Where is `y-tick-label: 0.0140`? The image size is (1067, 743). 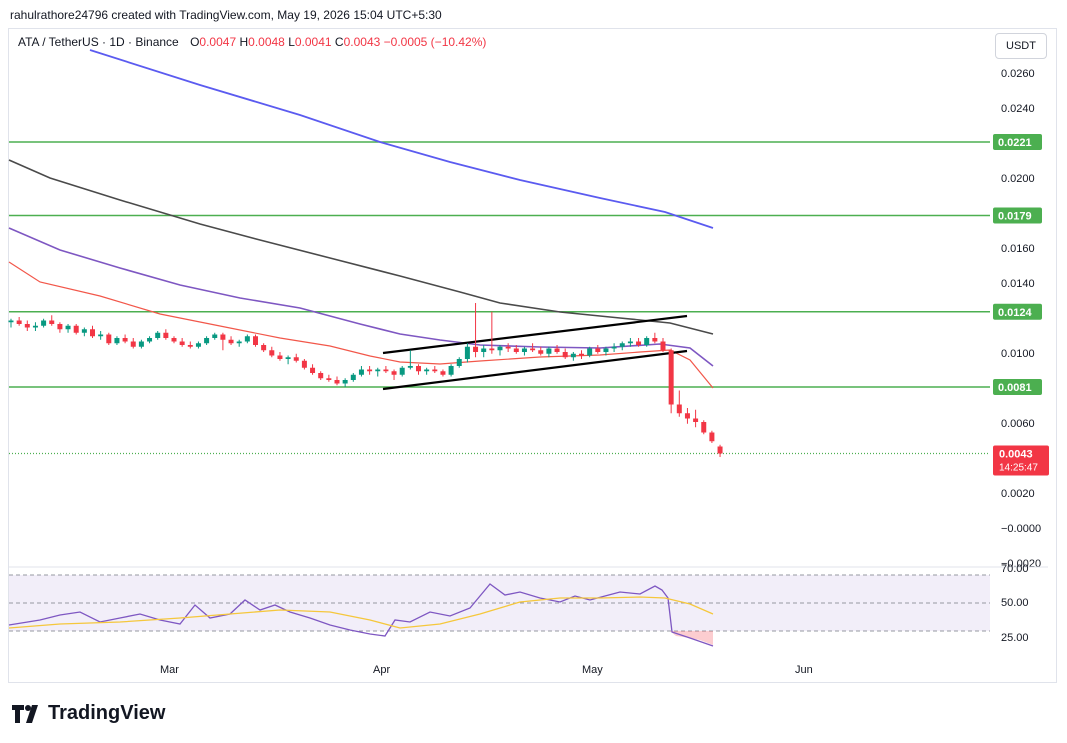 y-tick-label: 0.0140 is located at coordinates (1018, 284).